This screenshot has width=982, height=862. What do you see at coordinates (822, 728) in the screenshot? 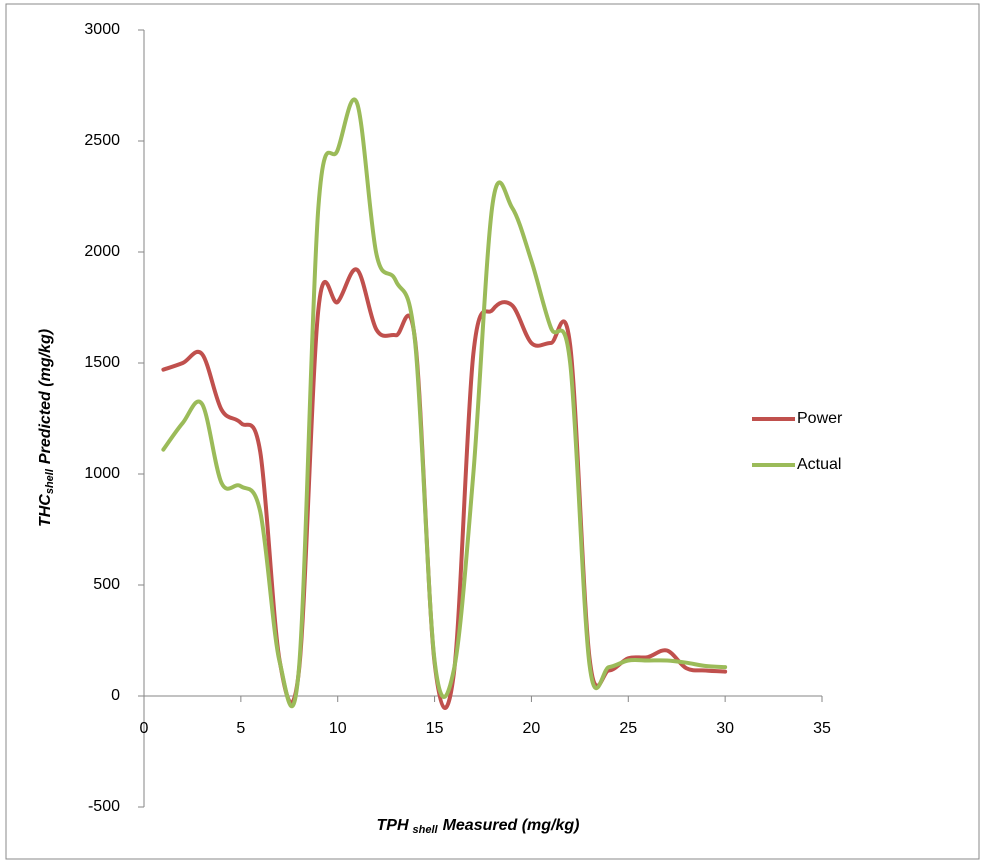
I see `x-tick-label: 35` at bounding box center [822, 728].